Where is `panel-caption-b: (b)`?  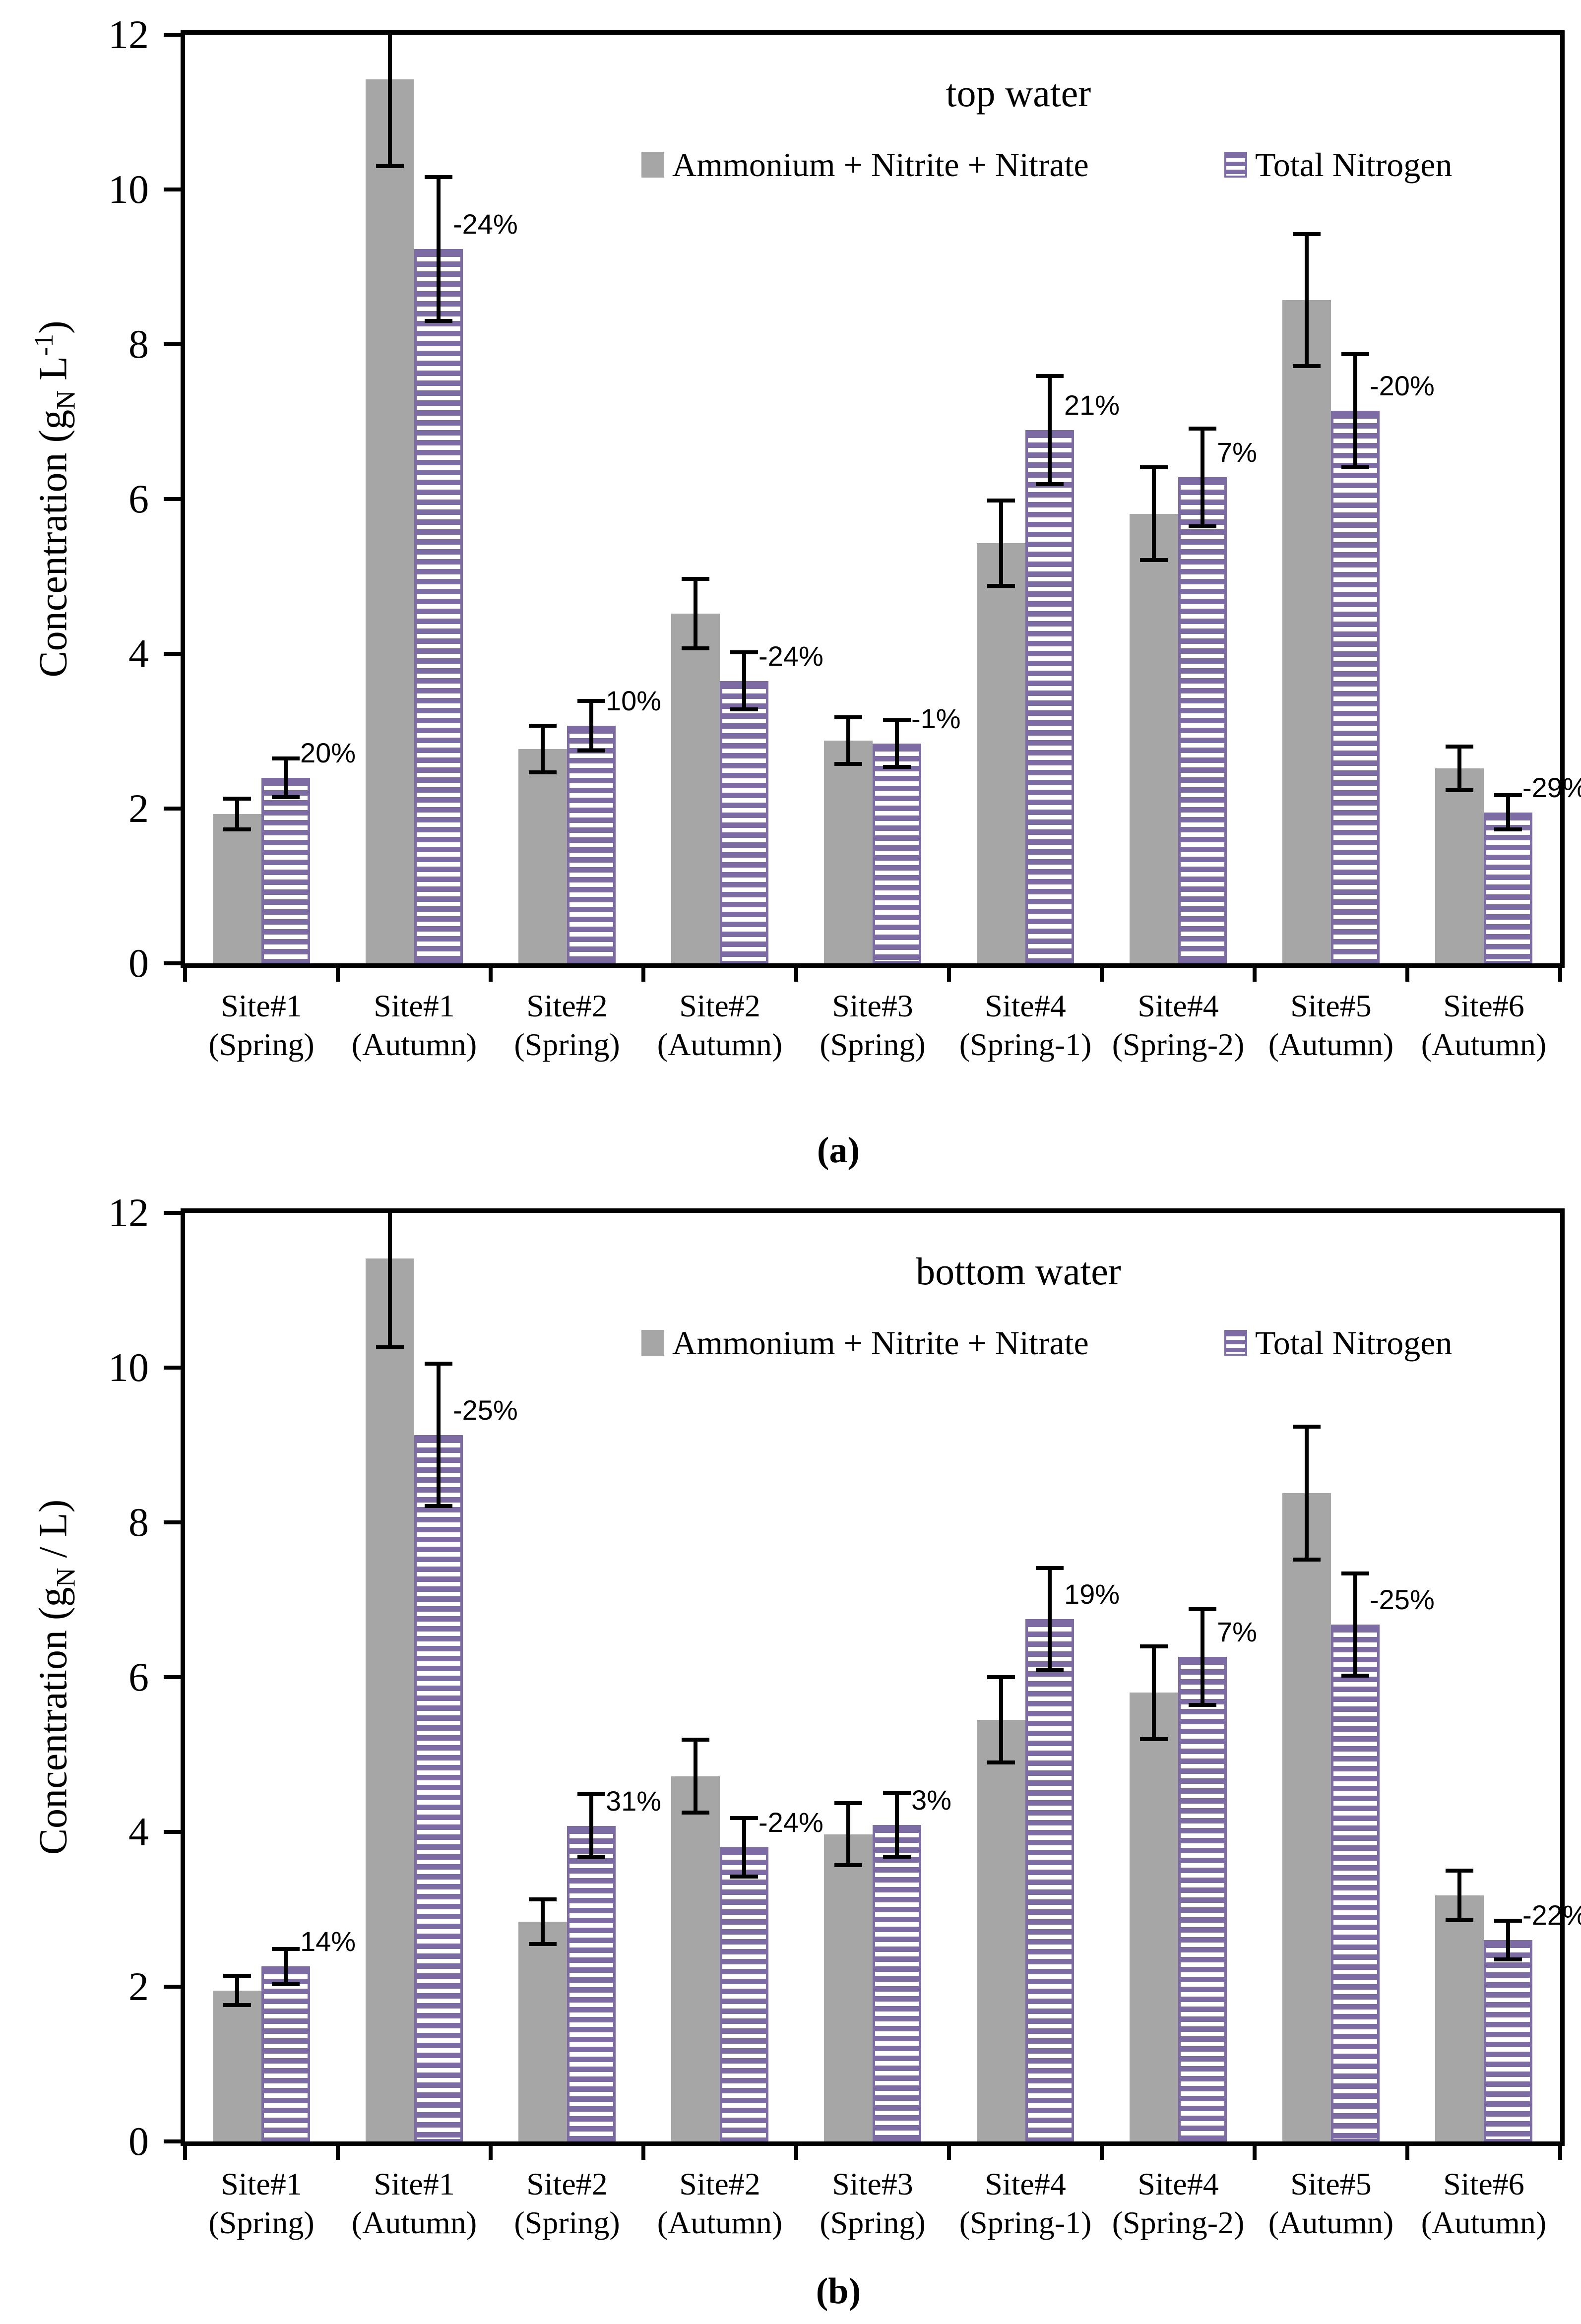
panel-caption-b: (b) is located at coordinates (838, 2292).